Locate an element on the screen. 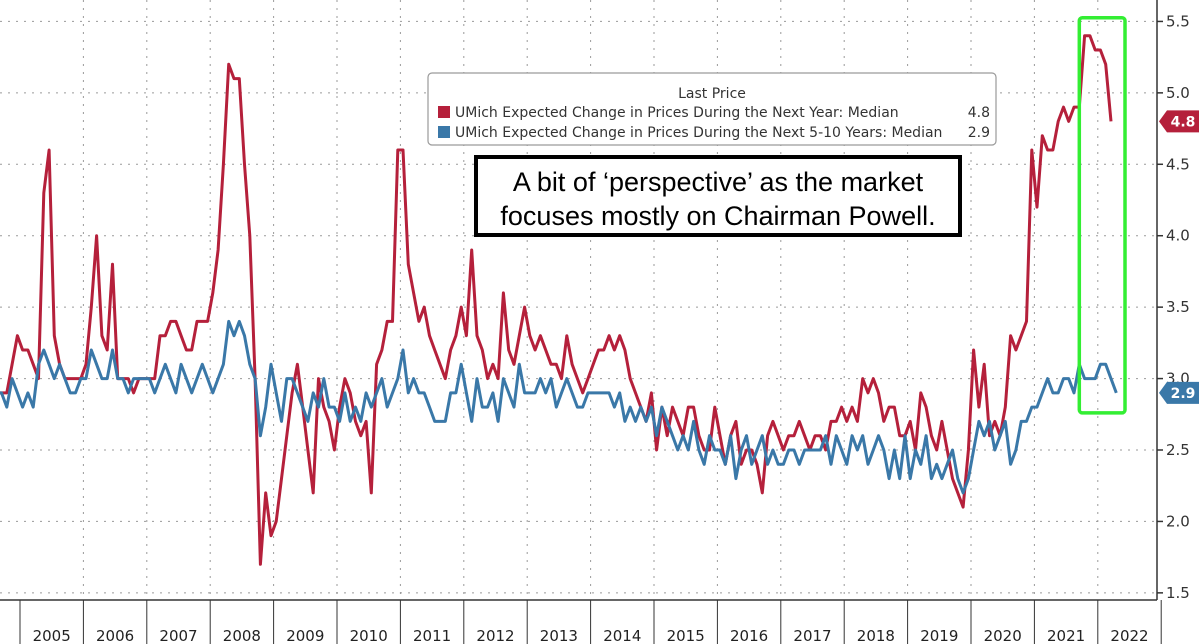  y-tick-label: 5.0 is located at coordinates (1178, 93).